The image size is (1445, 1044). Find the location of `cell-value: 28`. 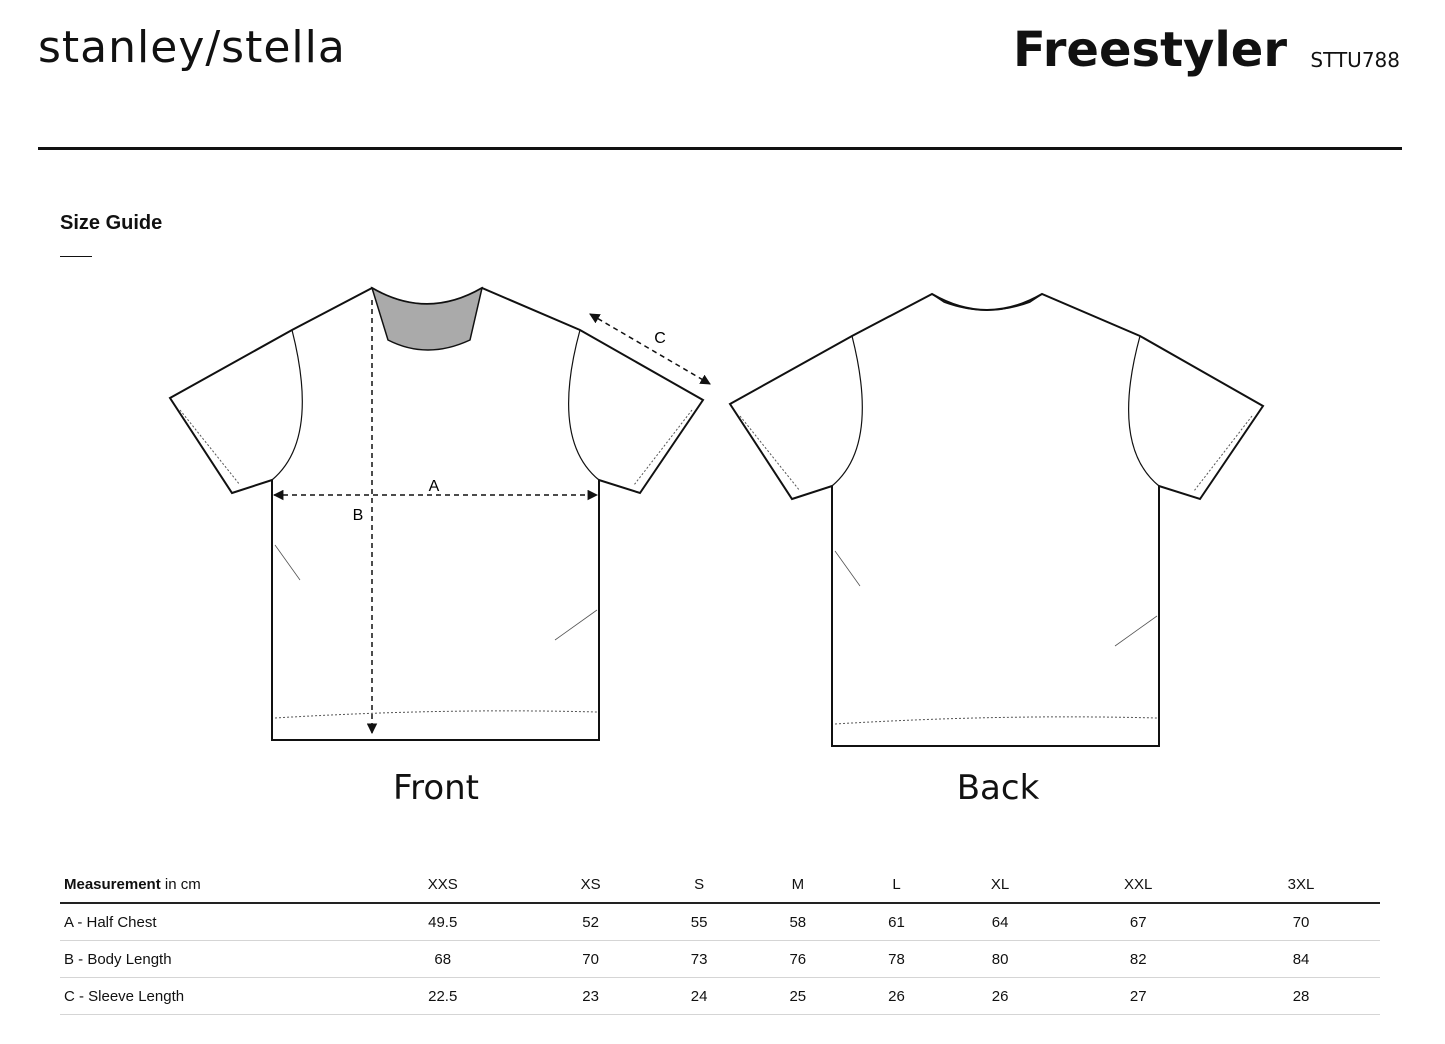

cell-value: 28 is located at coordinates (1301, 996).